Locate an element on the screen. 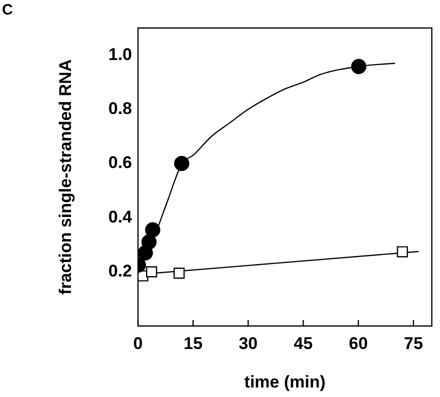  x-tick-label: 0 is located at coordinates (138, 343).